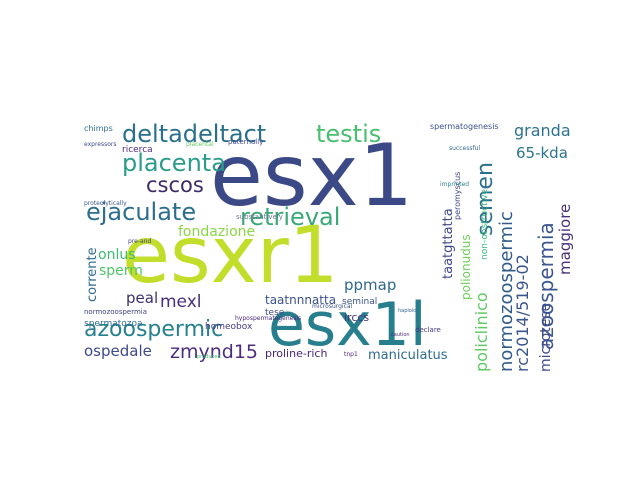  Describe the element at coordinates (311, 176) in the screenshot. I see `cloud-word: esx1` at that location.